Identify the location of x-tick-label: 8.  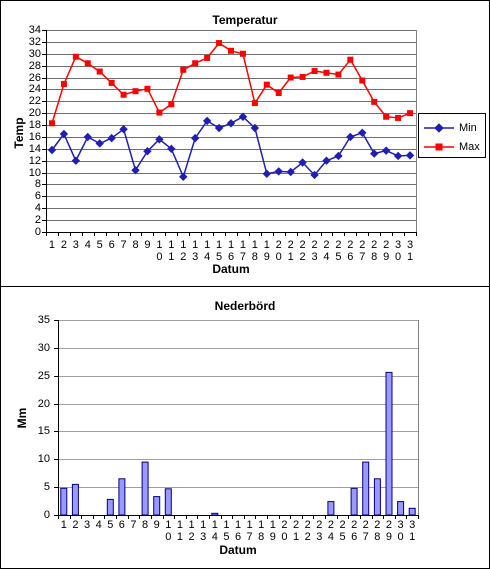
(145, 525).